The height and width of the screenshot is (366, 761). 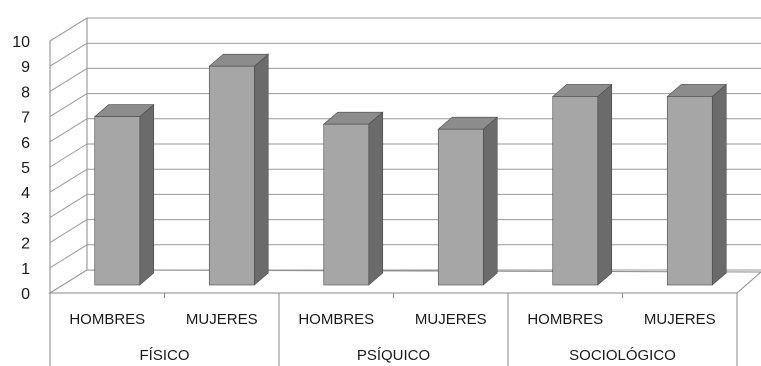 I want to click on x-group-label: SOCIOLÓGICO, so click(x=622, y=355).